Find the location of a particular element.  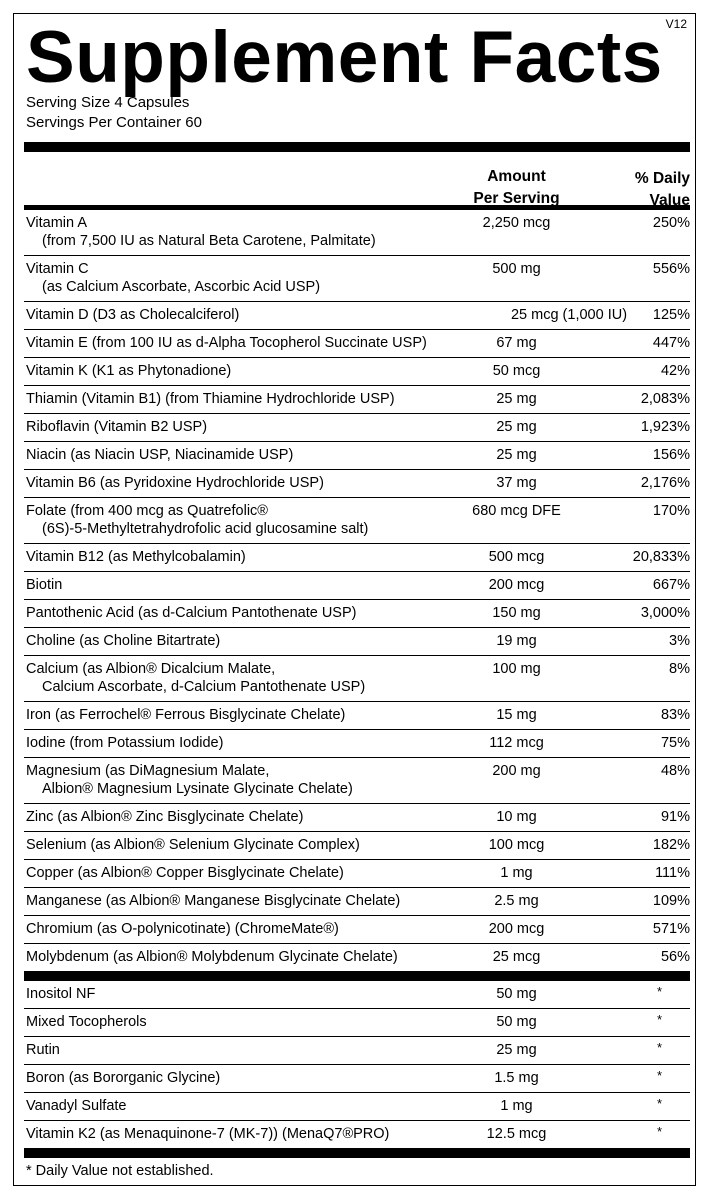

ingredient-name: Iodine (from Potassium Iodide) is located at coordinates (125, 743).